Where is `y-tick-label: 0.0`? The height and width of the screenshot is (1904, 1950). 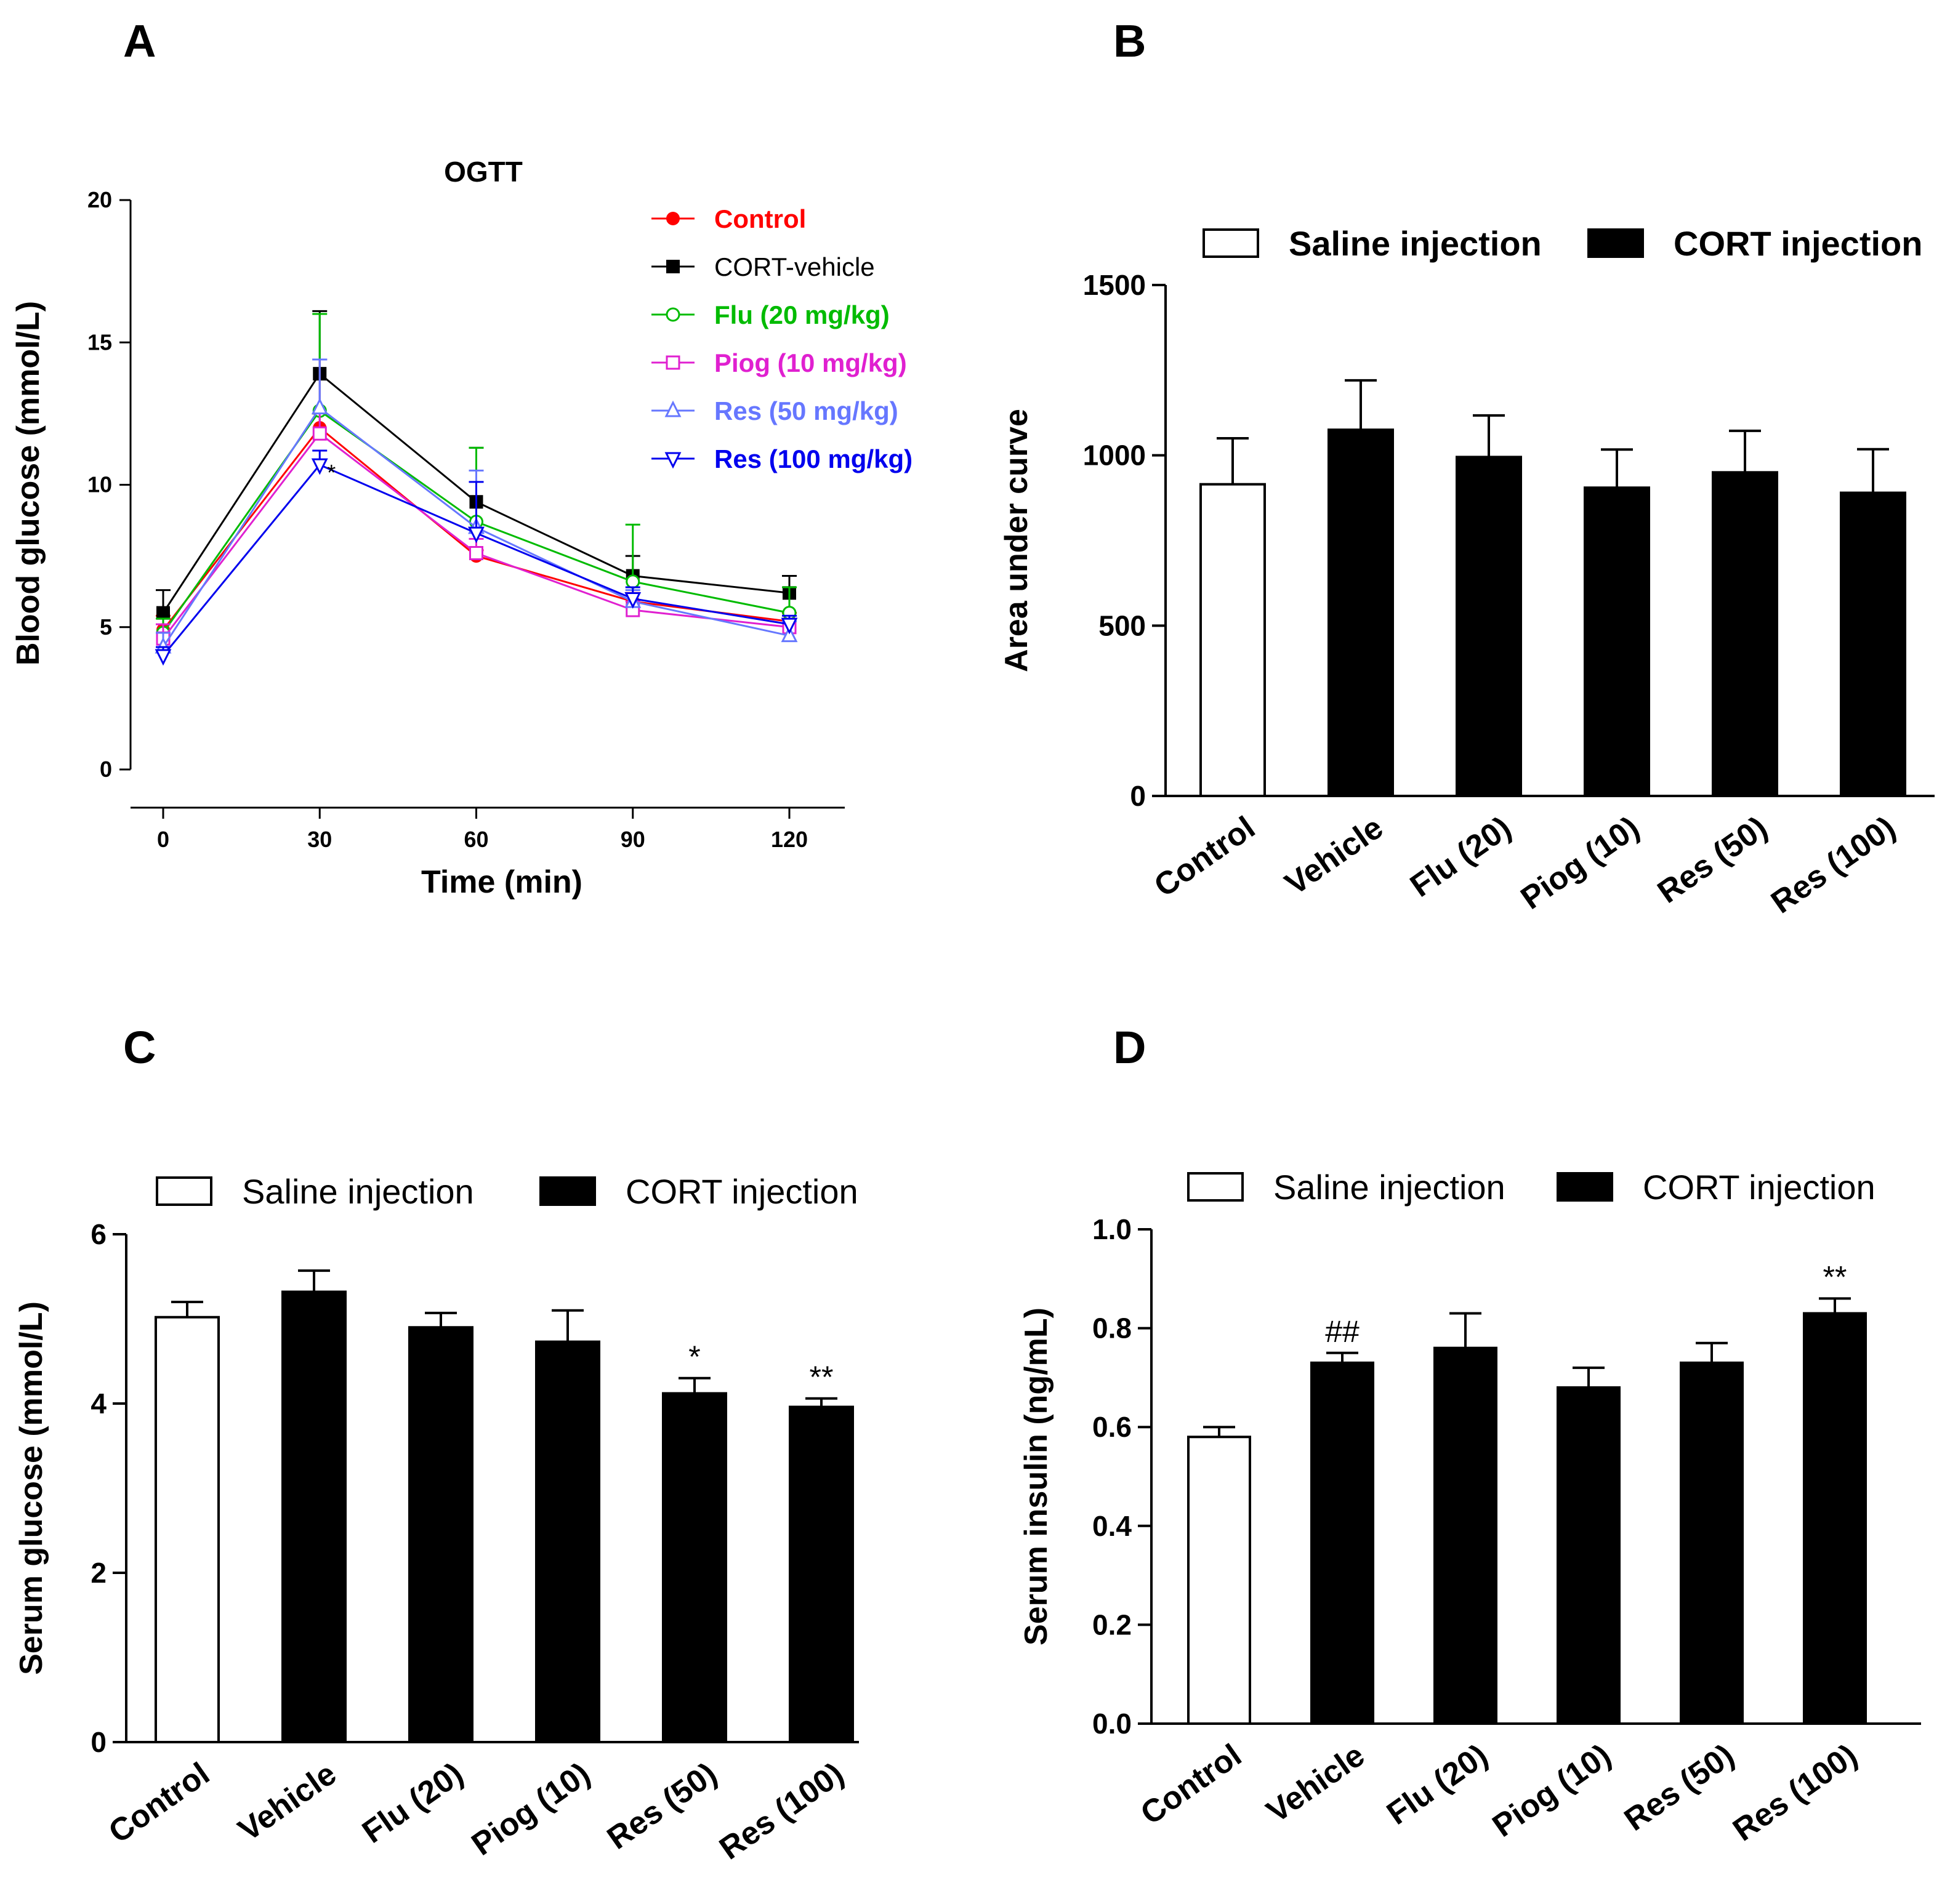 y-tick-label: 0.0 is located at coordinates (1112, 1724).